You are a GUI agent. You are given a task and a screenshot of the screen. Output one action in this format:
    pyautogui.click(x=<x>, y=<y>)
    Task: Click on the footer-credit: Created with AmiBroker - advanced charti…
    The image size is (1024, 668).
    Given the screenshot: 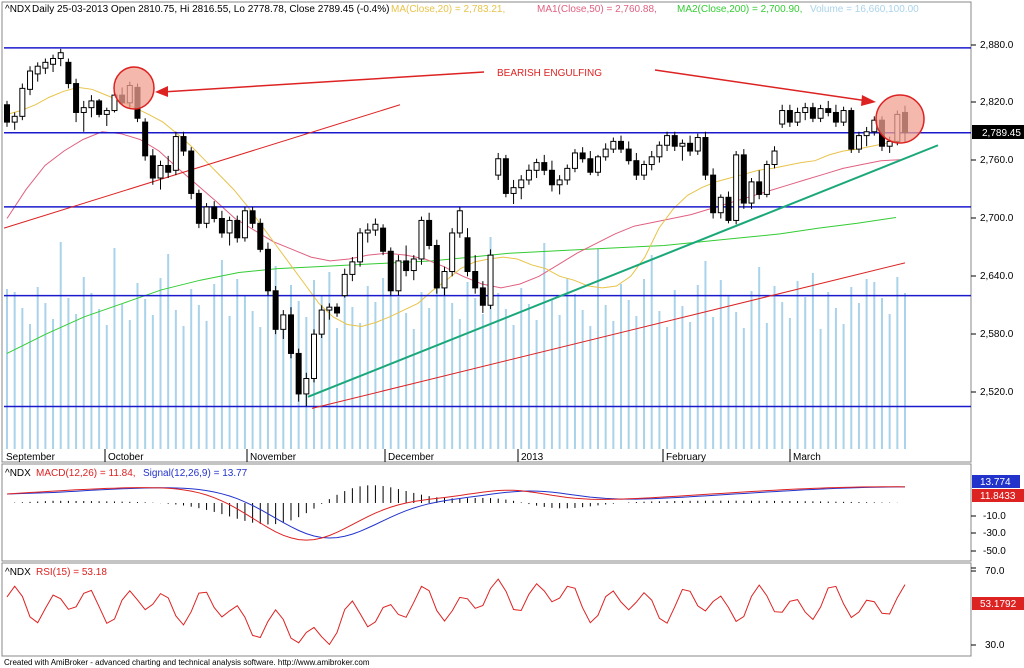 What is the action you would take?
    pyautogui.click(x=187, y=662)
    